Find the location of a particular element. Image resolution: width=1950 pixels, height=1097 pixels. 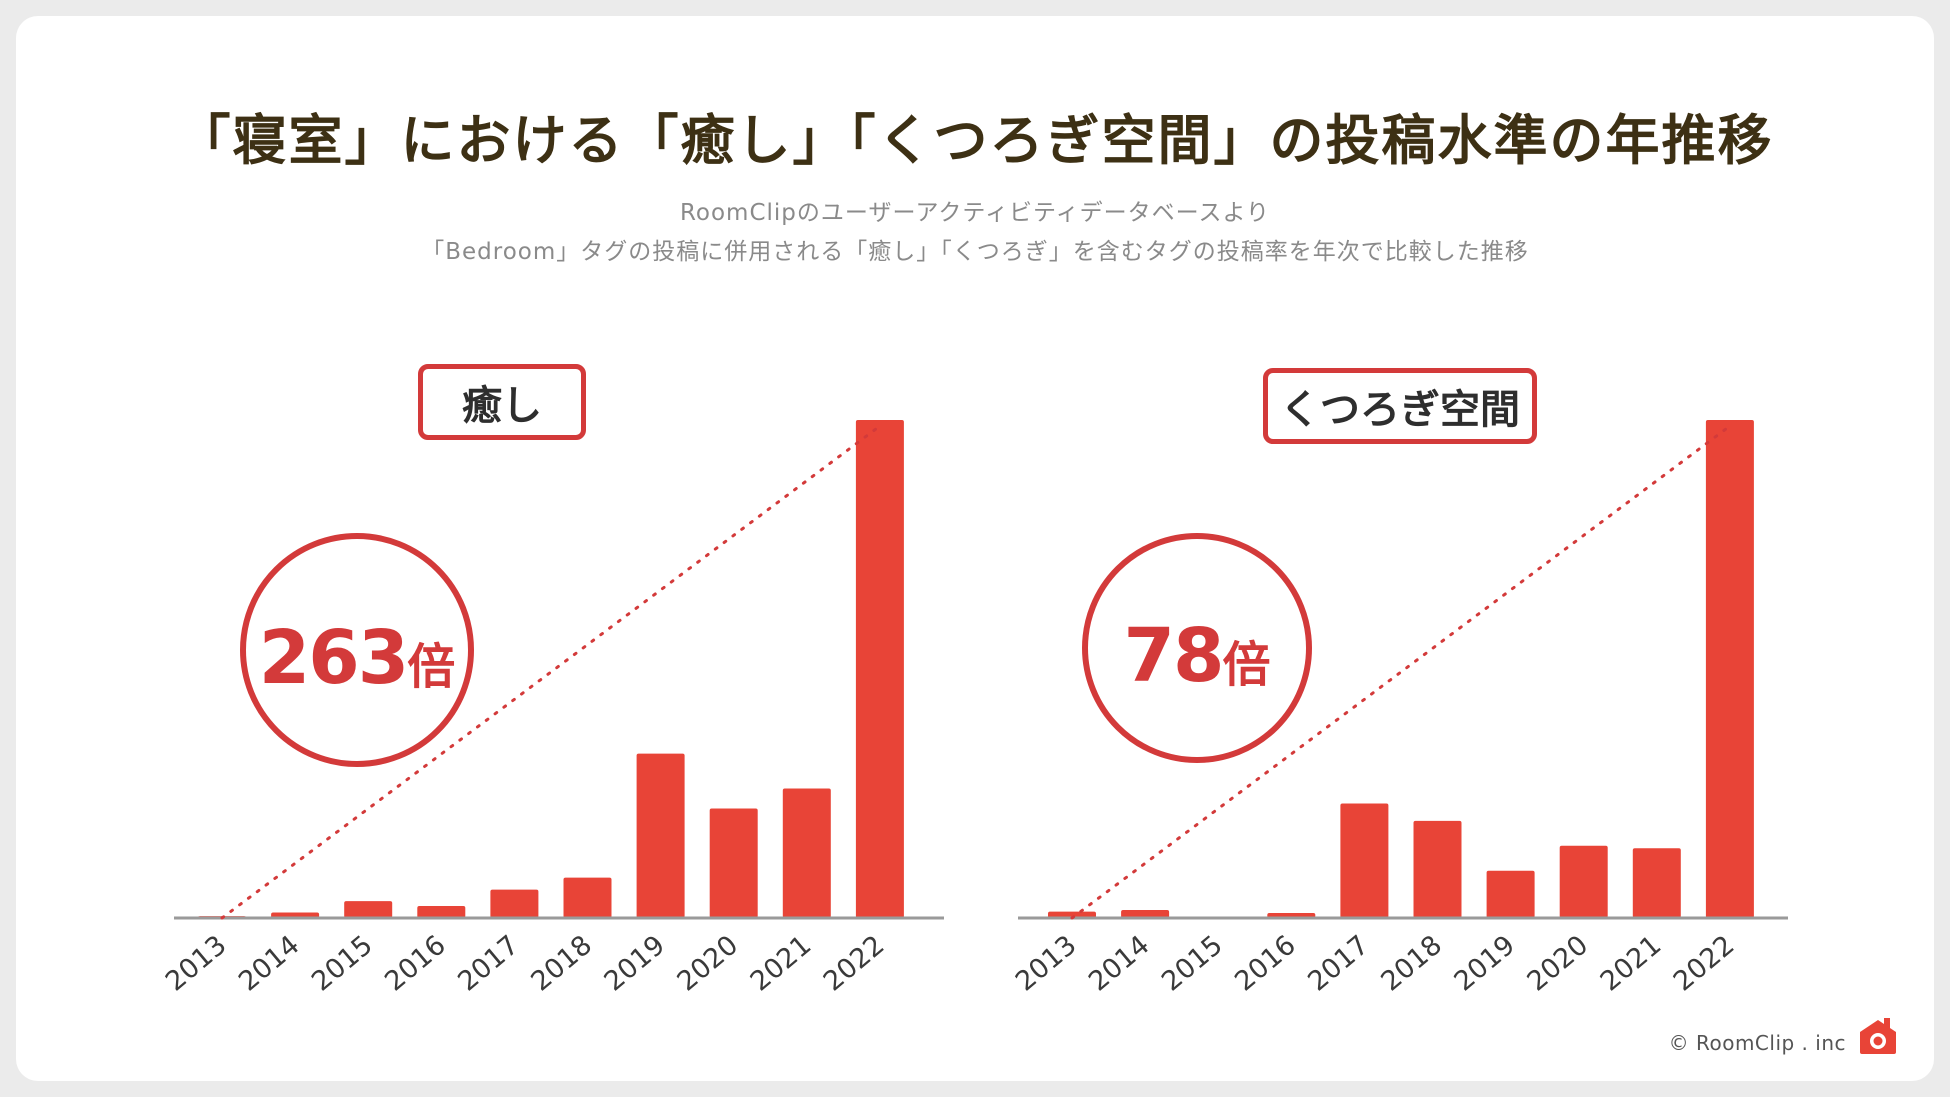

page-title: 「寝室」における「癒し」「くつろぎ空間」の投稿水準の年推移 is located at coordinates (975, 140).